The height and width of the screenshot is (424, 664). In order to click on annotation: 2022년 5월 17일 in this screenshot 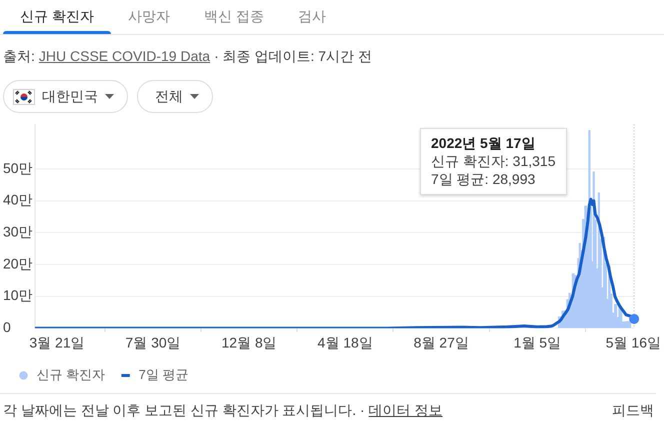, I will do `click(483, 143)`.